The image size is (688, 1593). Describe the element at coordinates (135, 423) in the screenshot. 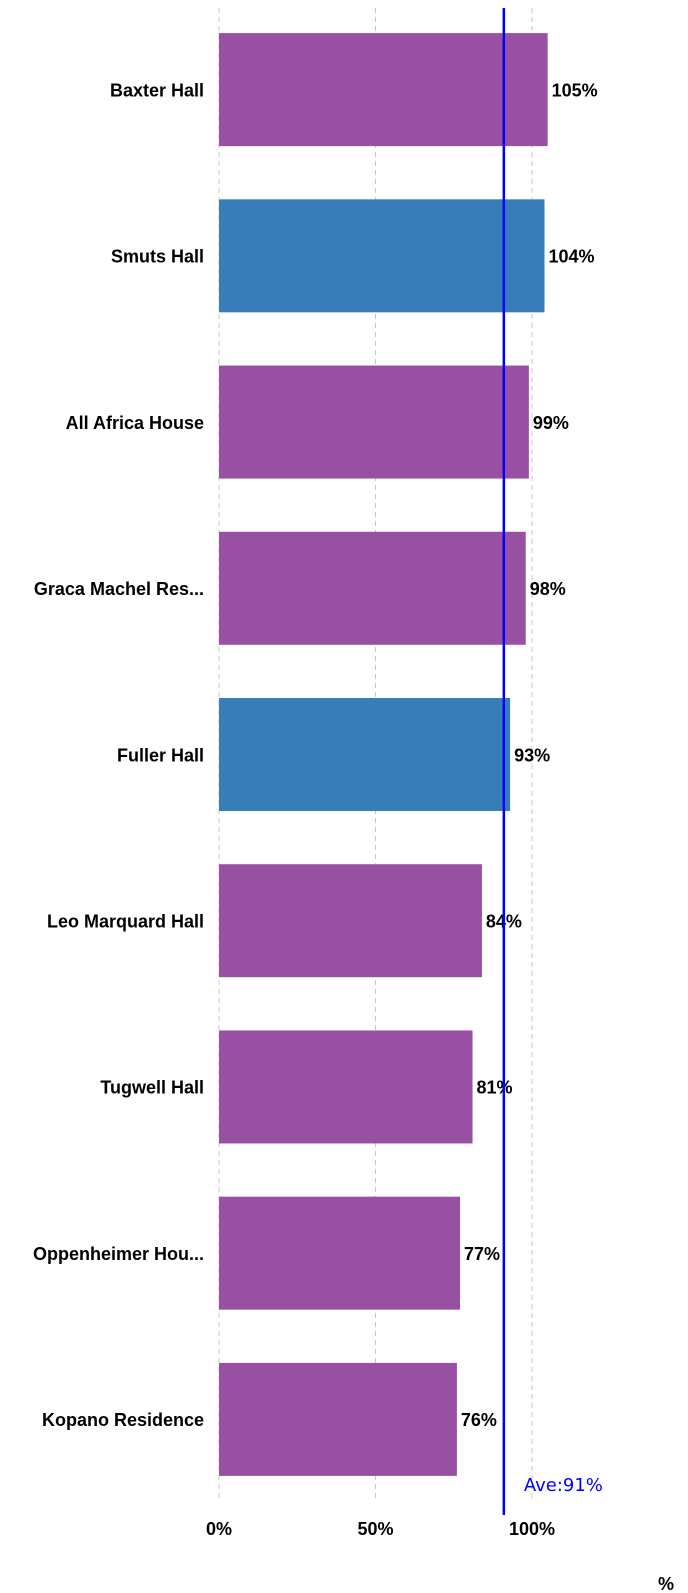

I see `category-label: All Africa House` at that location.